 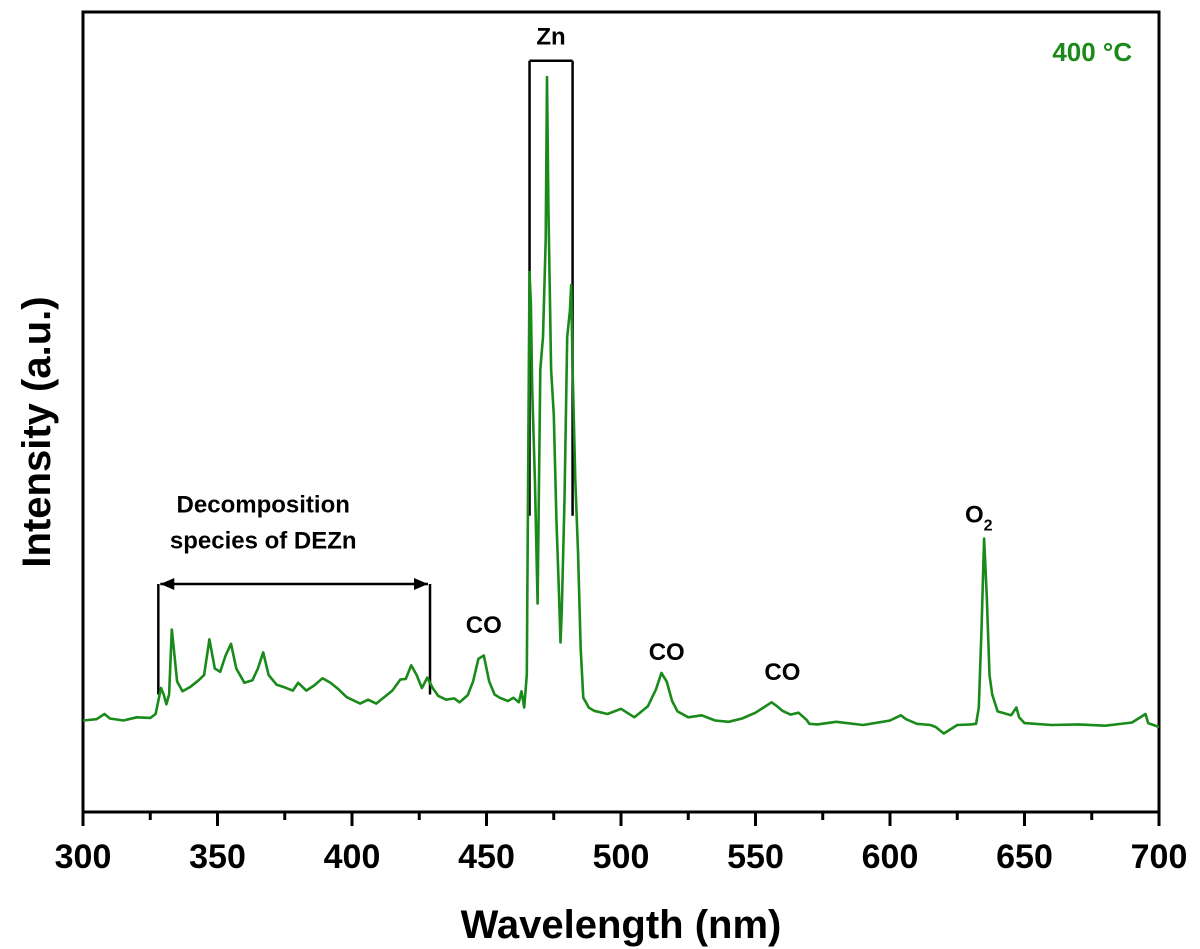 I want to click on peak-label: Zn, so click(x=550, y=37).